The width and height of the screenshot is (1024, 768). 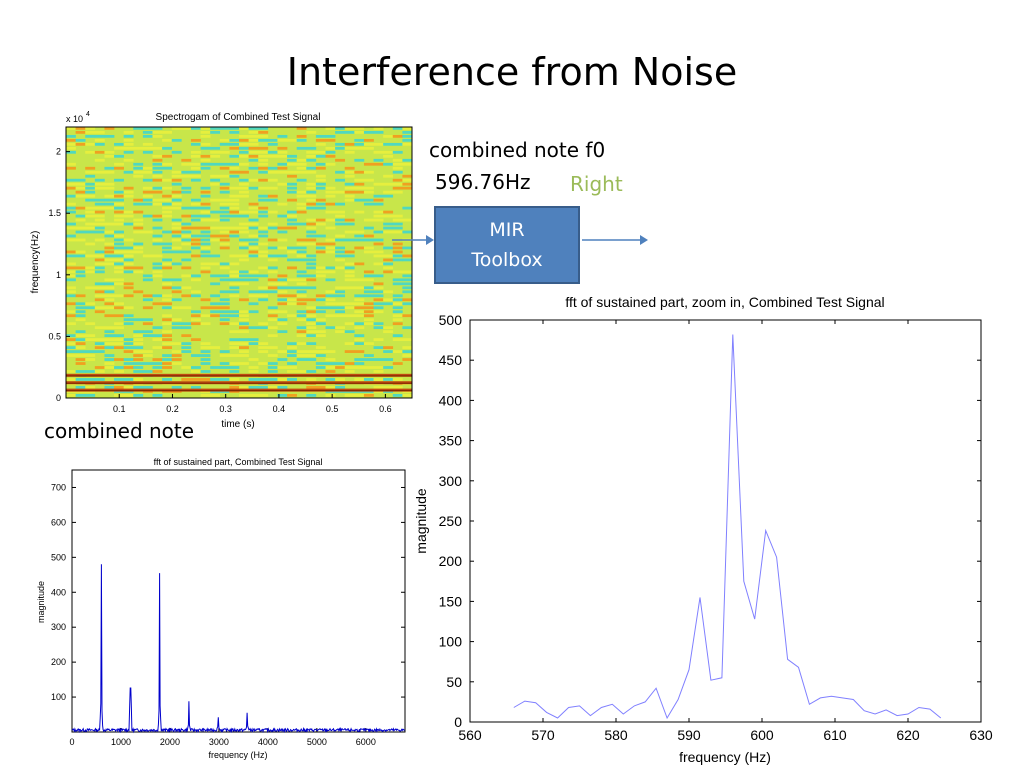 I want to click on combined-note-f0-label: combined note f0, so click(x=517, y=150).